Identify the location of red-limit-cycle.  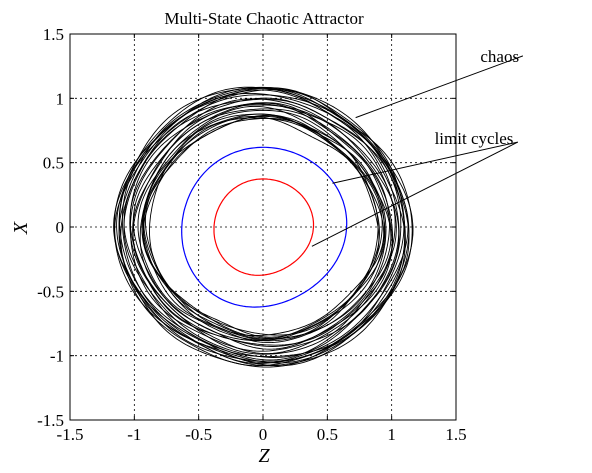
(264, 227).